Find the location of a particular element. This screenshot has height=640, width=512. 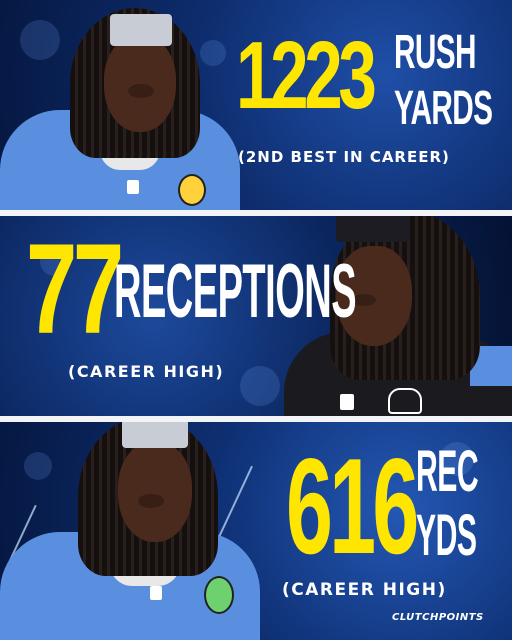

brand-logo: CLUTCHPOINTS is located at coordinates (438, 617).